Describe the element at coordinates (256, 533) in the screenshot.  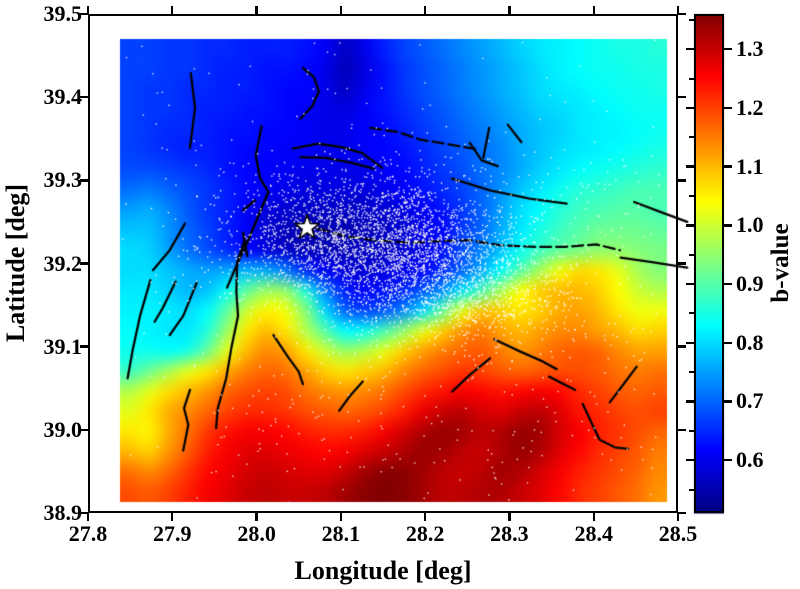
I see `x-tick-label: 28.0` at that location.